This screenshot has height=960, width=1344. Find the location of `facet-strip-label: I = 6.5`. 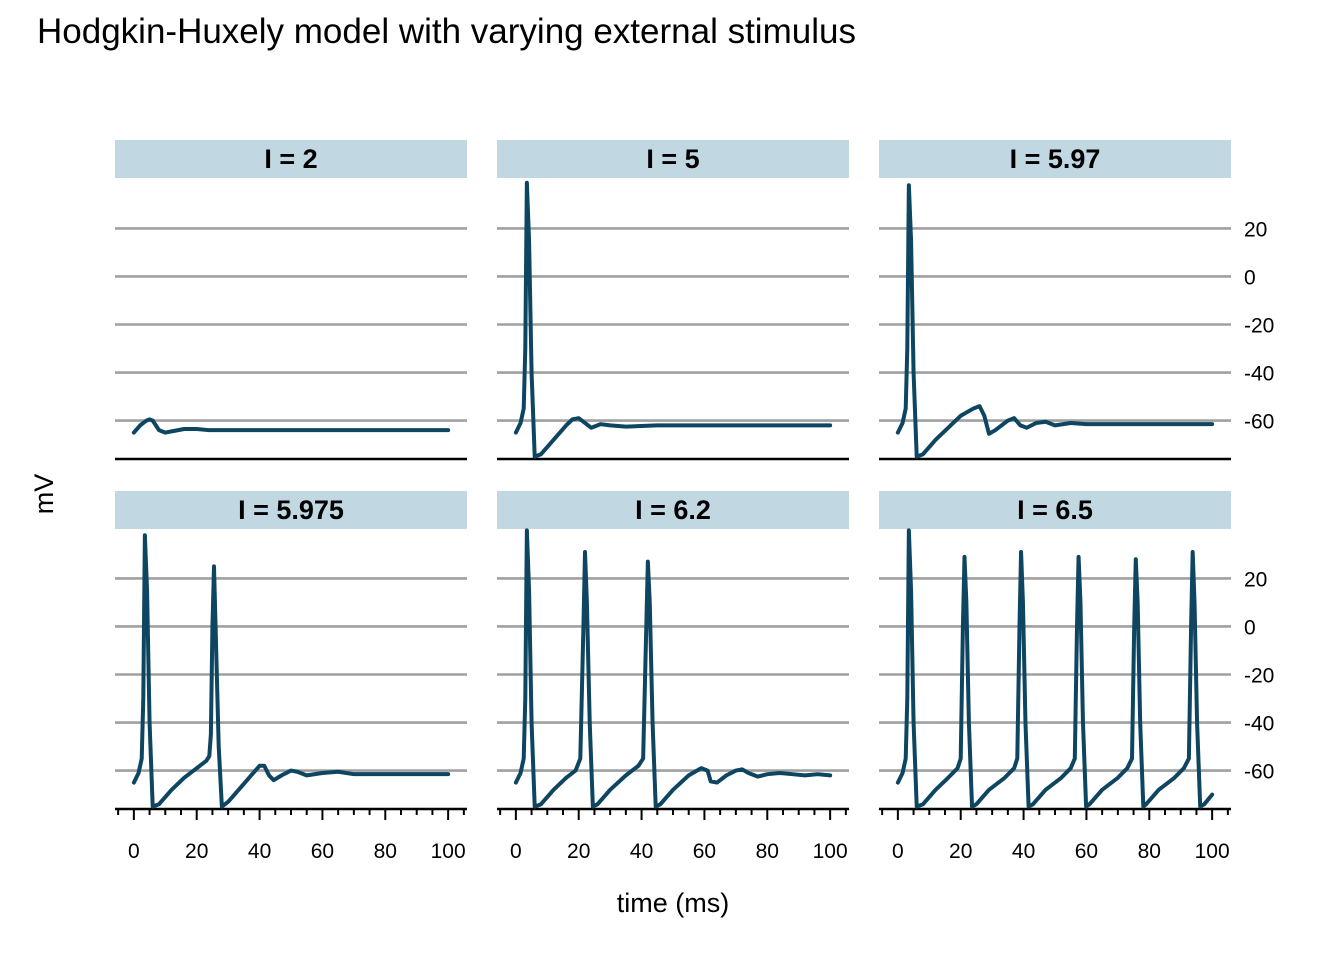

facet-strip-label: I = 6.5 is located at coordinates (1055, 510).